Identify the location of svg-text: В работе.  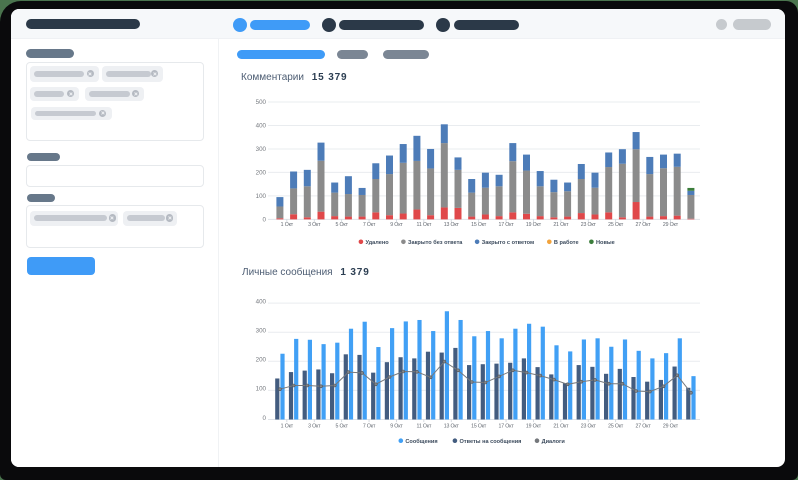
(566, 242).